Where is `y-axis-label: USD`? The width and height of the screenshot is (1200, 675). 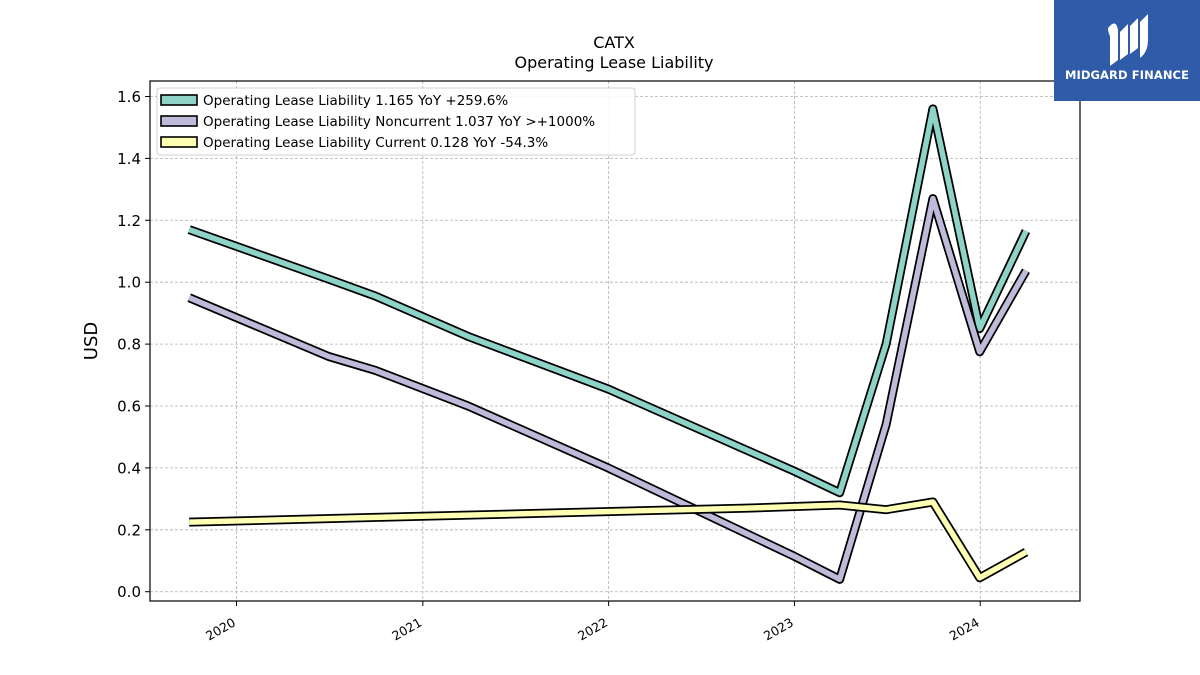
y-axis-label: USD is located at coordinates (91, 341).